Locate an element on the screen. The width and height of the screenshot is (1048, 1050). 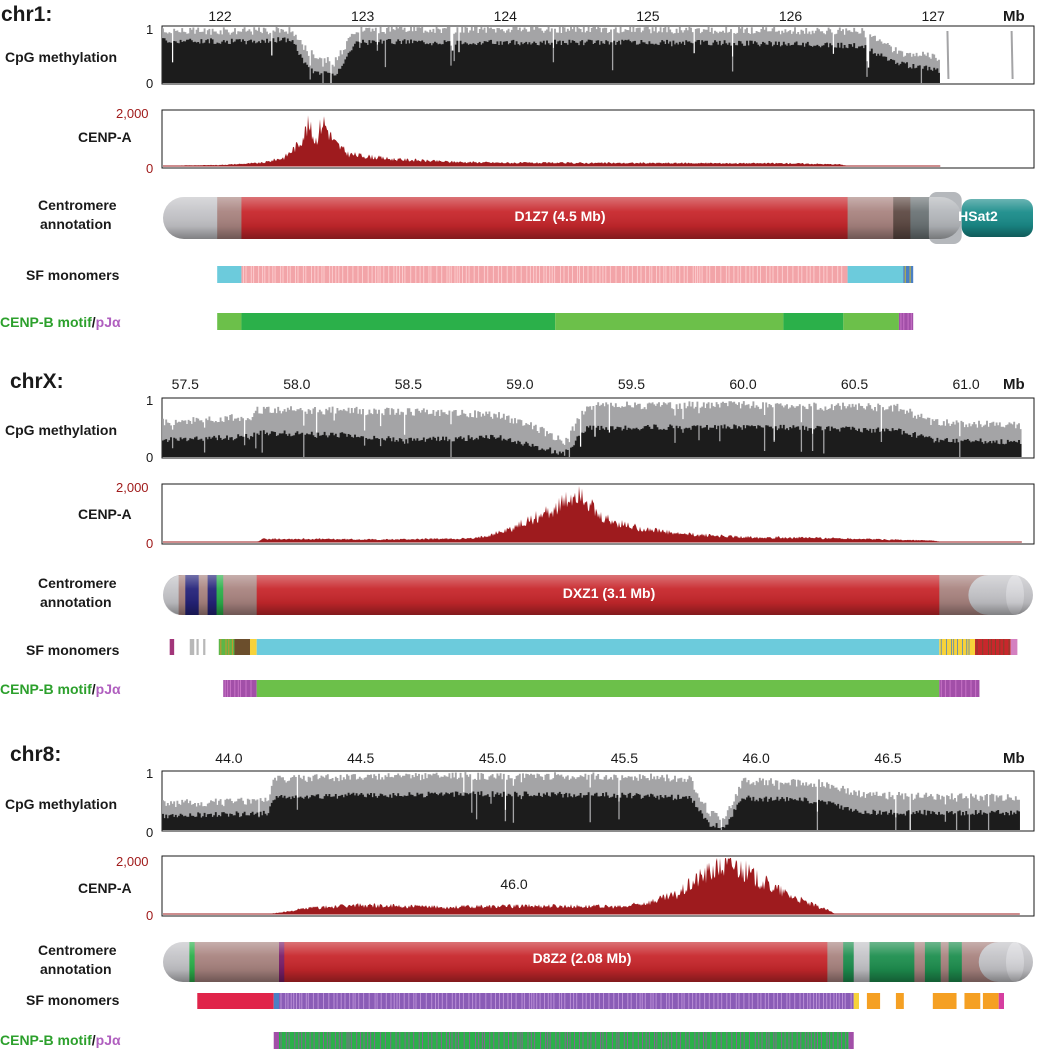
x-tick-label: 60.5 is located at coordinates (854, 384).